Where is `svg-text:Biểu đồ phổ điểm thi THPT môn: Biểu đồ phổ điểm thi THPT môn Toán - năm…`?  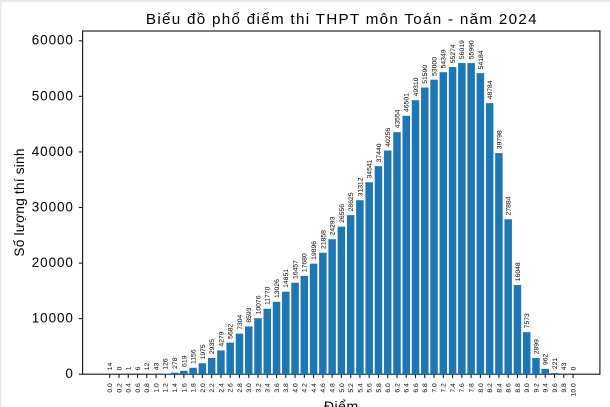
svg-text:Biểu đồ phổ điểm thi THPT môn: Biểu đồ phổ điểm thi THPT môn Toán - năm… is located at coordinates (342, 19).